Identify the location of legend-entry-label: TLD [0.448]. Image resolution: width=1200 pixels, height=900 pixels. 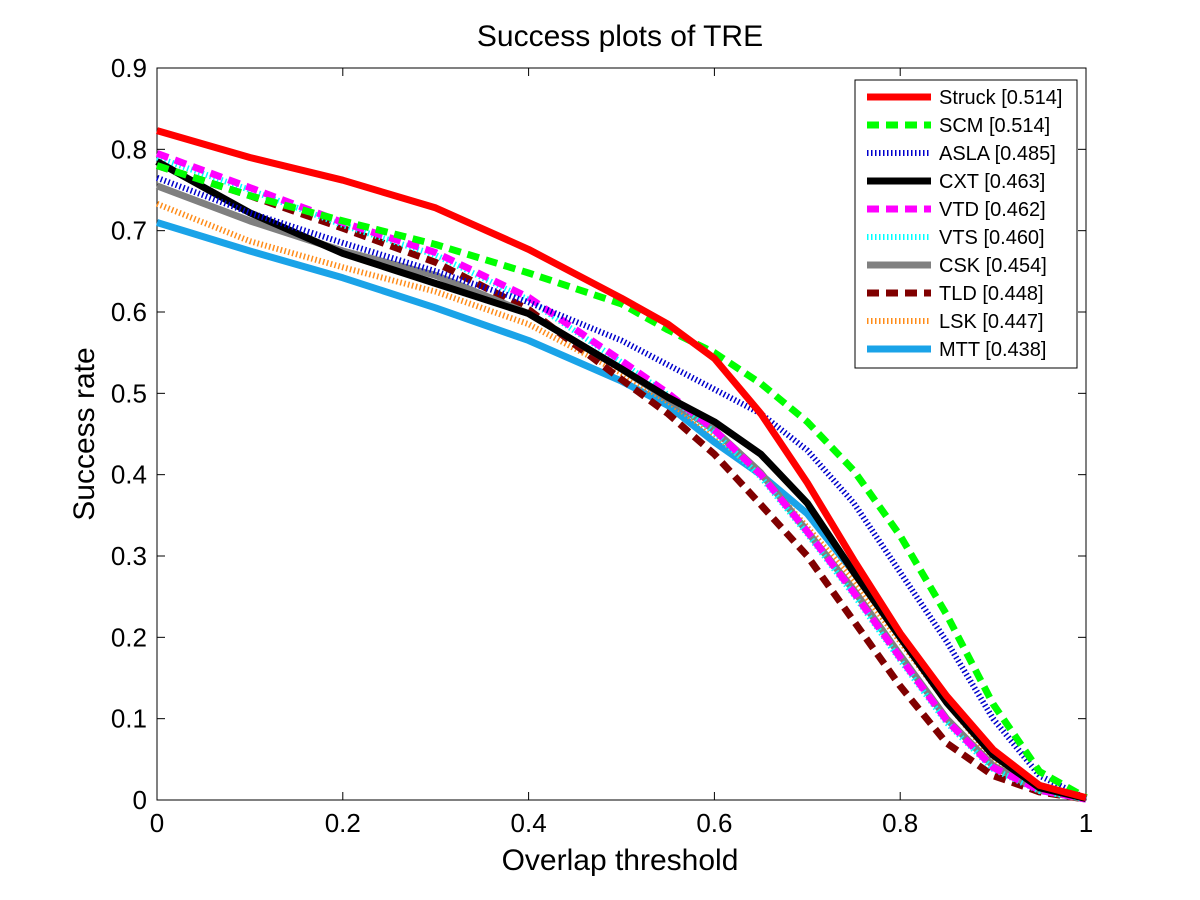
(991, 294).